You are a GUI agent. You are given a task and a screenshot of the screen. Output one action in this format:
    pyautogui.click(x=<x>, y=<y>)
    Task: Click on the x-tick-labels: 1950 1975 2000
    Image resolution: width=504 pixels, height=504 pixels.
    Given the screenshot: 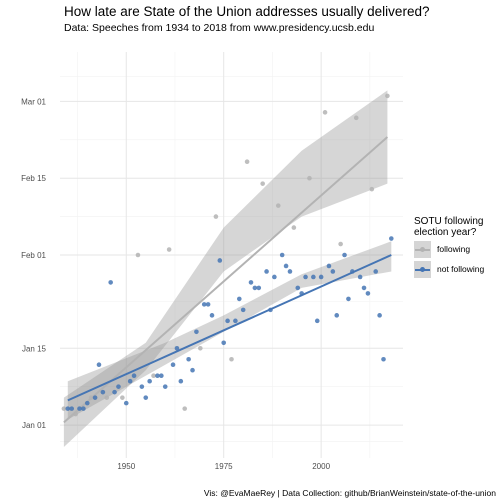 What is the action you would take?
    pyautogui.click(x=223, y=466)
    